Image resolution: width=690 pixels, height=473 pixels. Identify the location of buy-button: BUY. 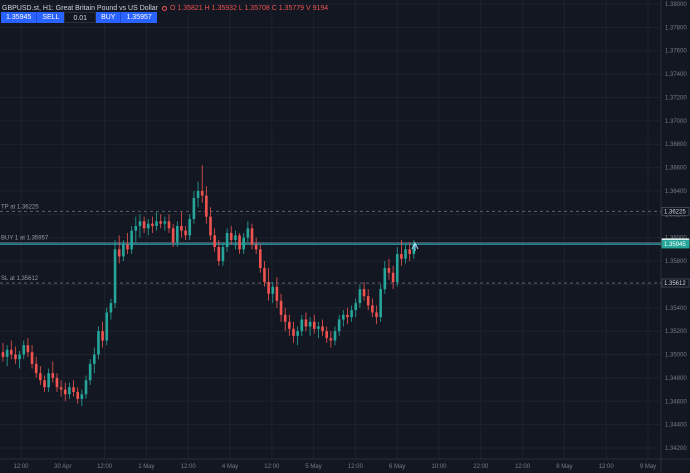
(108, 17).